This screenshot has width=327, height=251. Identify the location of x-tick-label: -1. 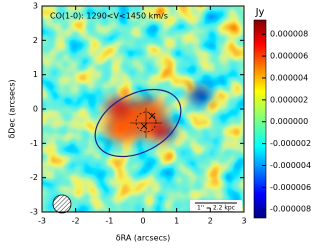
(109, 221).